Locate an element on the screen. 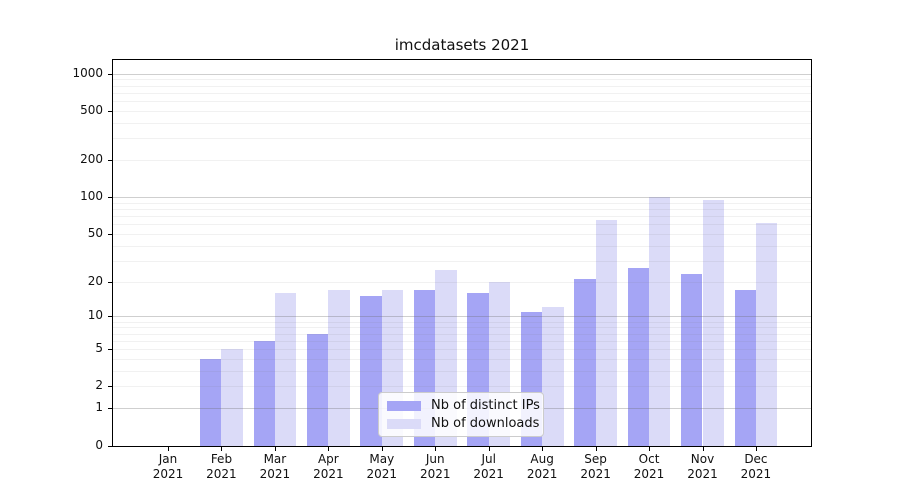 The width and height of the screenshot is (900, 500). x-tick-label-aug: Aug 2021 is located at coordinates (542, 466).